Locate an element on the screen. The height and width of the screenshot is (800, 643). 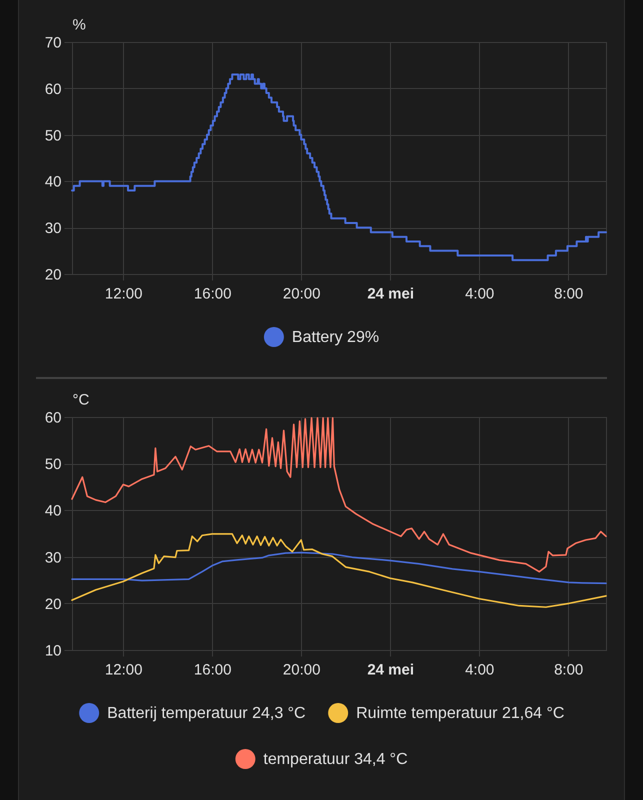
legend-label: Batterij temperatuur 24,3 °C is located at coordinates (206, 713).